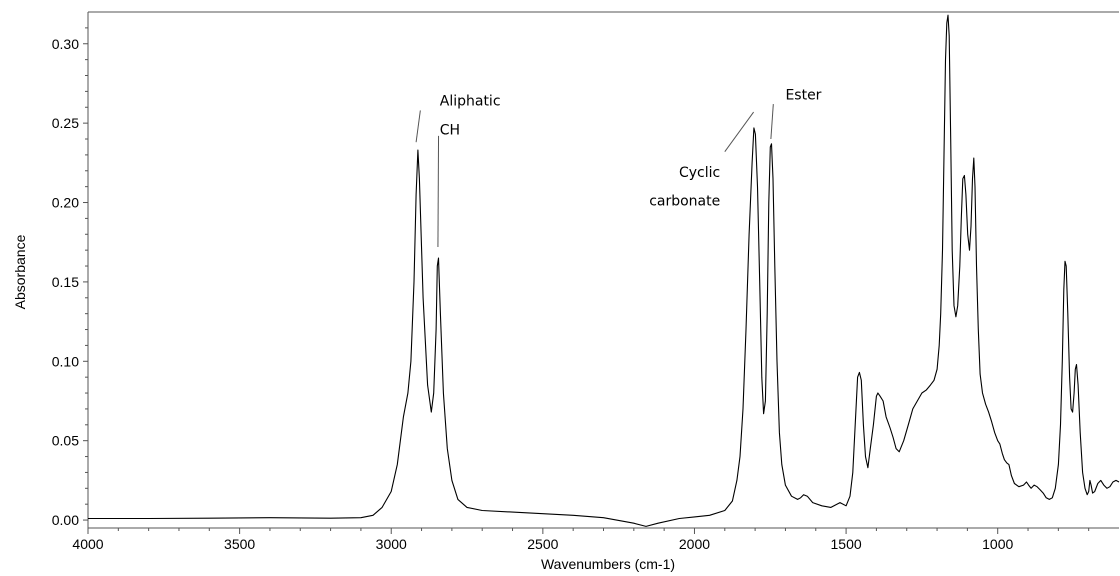 This screenshot has width=1120, height=576. Describe the element at coordinates (65, 203) in the screenshot. I see `y-tick-label: 0.20` at that location.